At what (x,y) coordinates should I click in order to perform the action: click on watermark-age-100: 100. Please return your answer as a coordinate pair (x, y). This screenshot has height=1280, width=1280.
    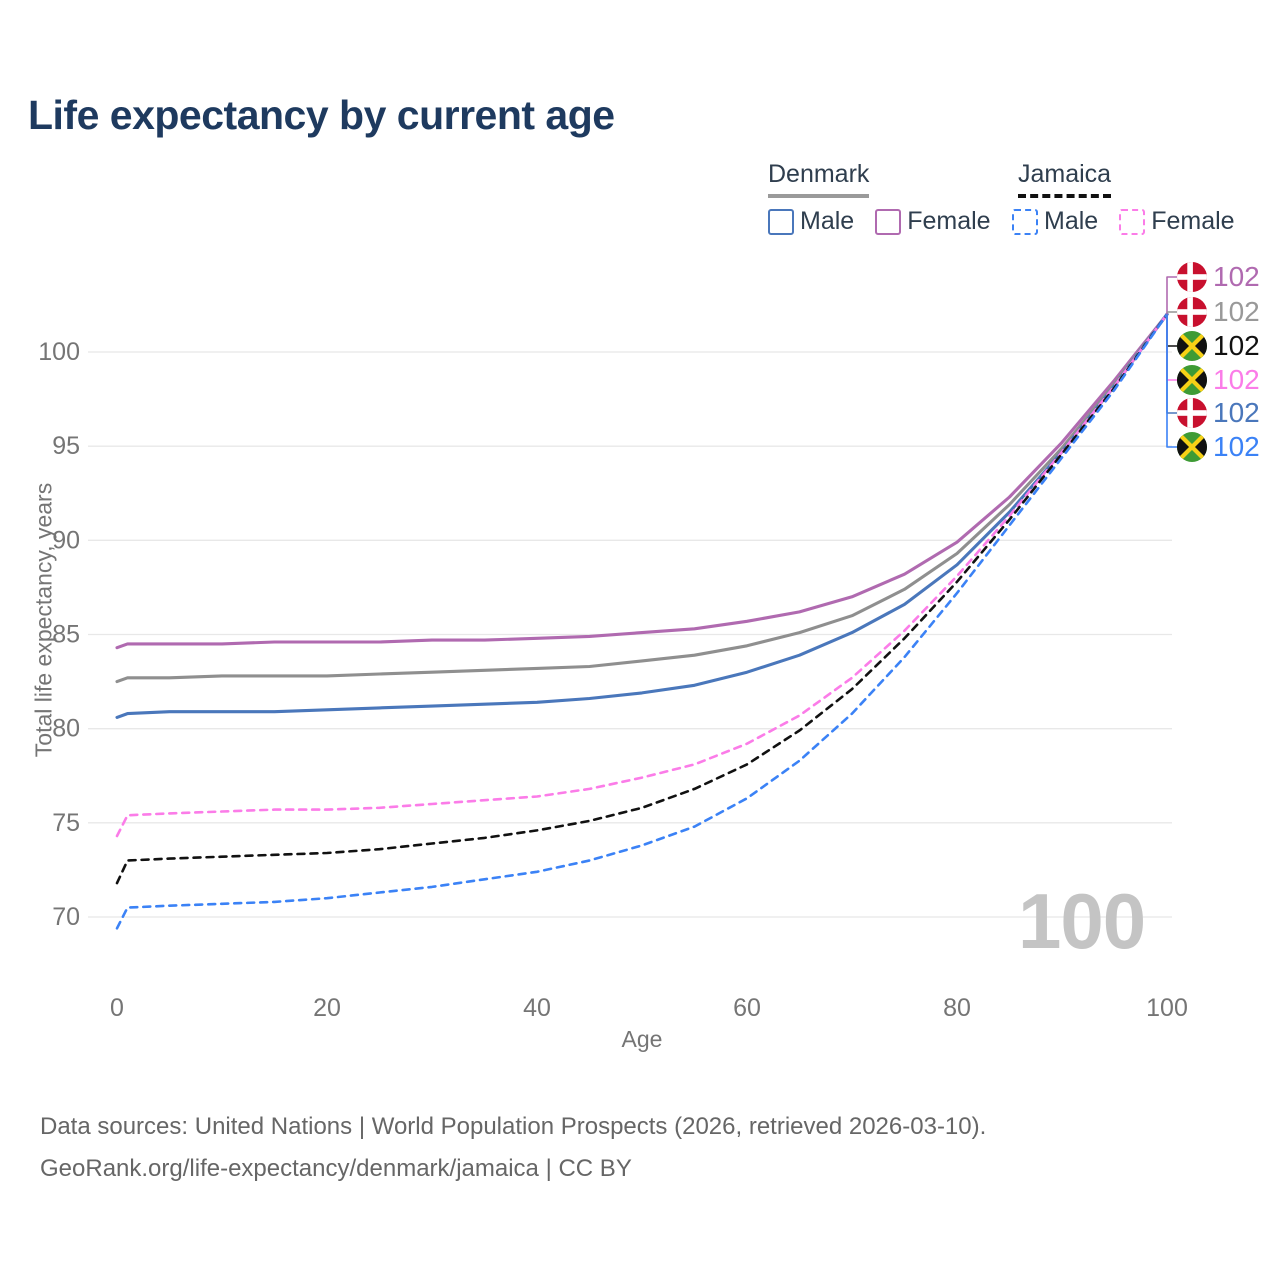
    Looking at the image, I should click on (1082, 921).